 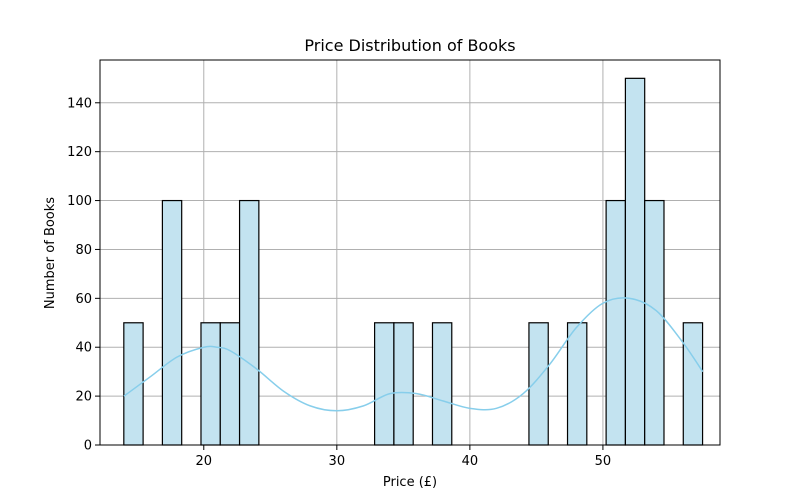 I want to click on y-tick-label: 100, so click(x=79, y=201).